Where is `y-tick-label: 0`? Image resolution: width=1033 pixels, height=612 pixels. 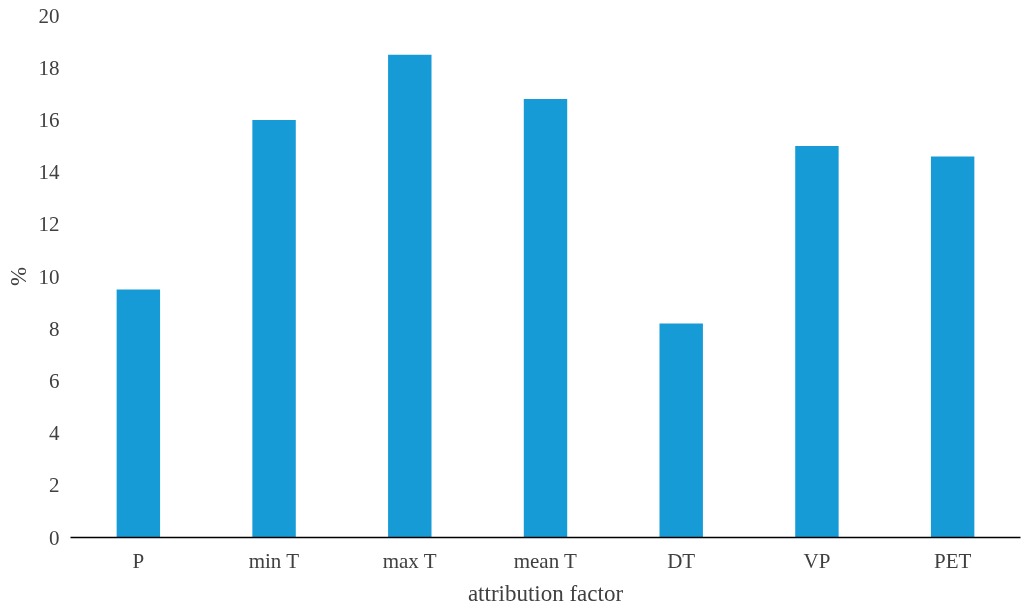
y-tick-label: 0 is located at coordinates (54, 537).